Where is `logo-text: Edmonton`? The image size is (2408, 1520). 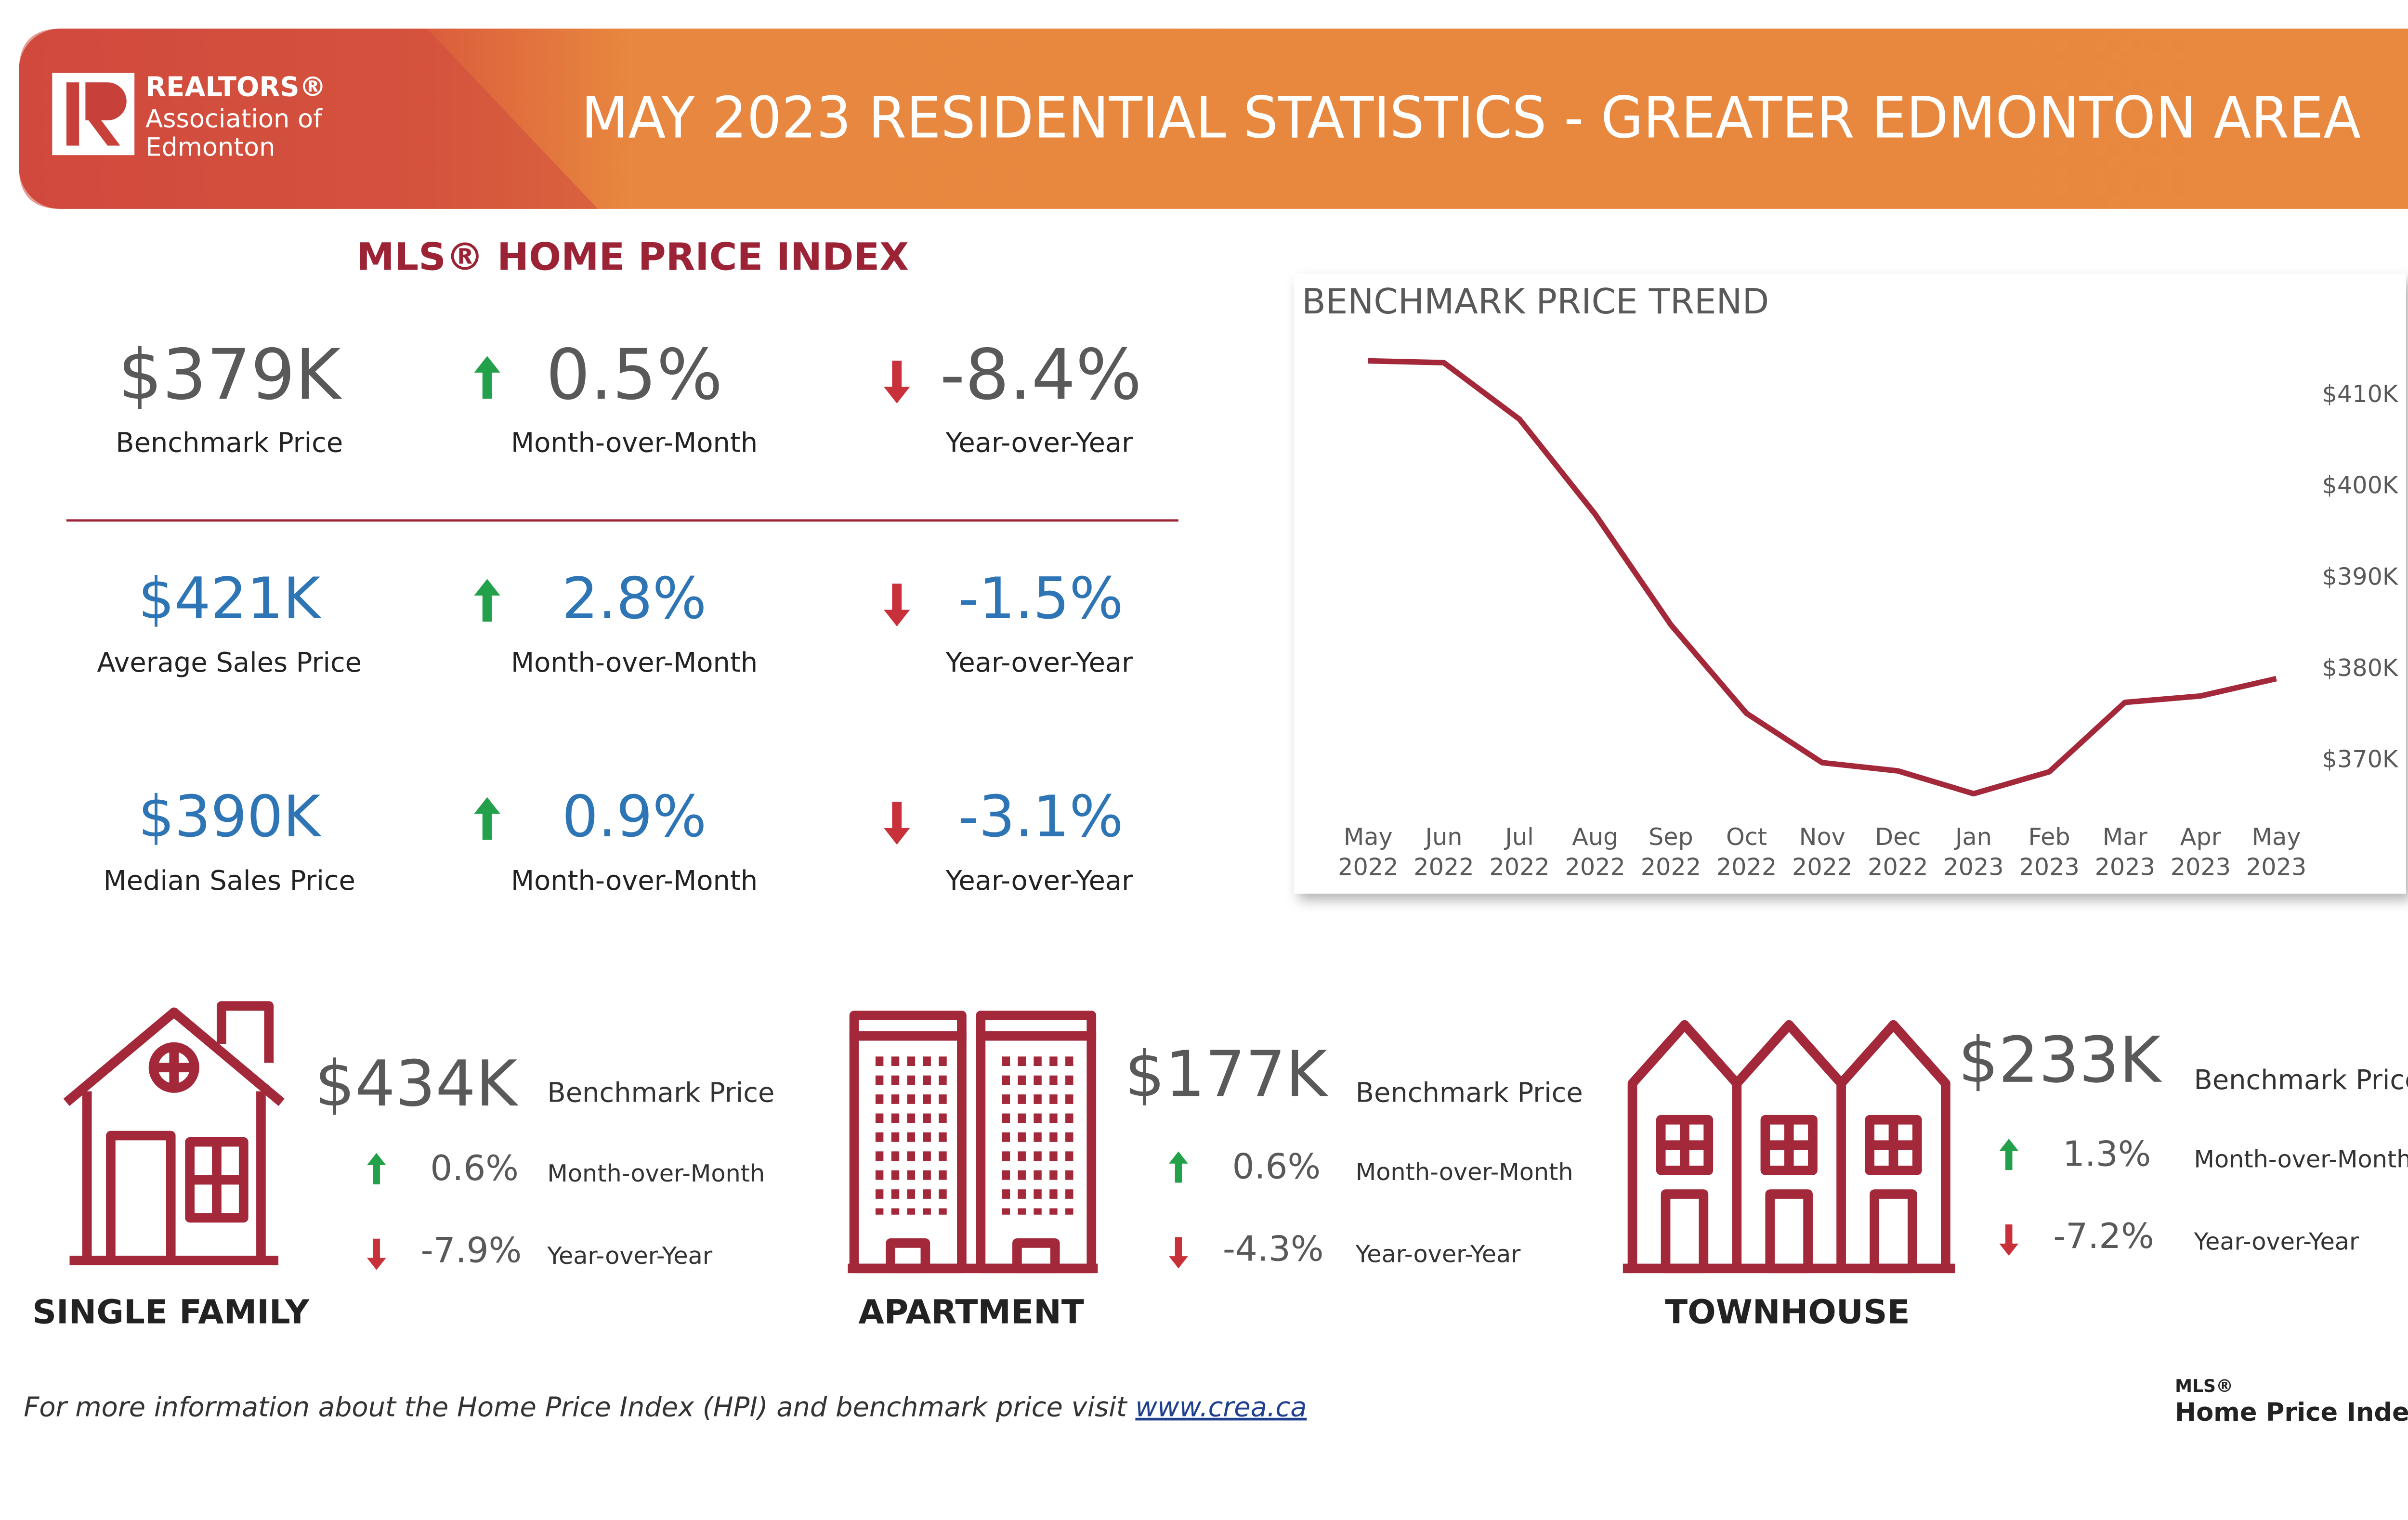 logo-text: Edmonton is located at coordinates (210, 147).